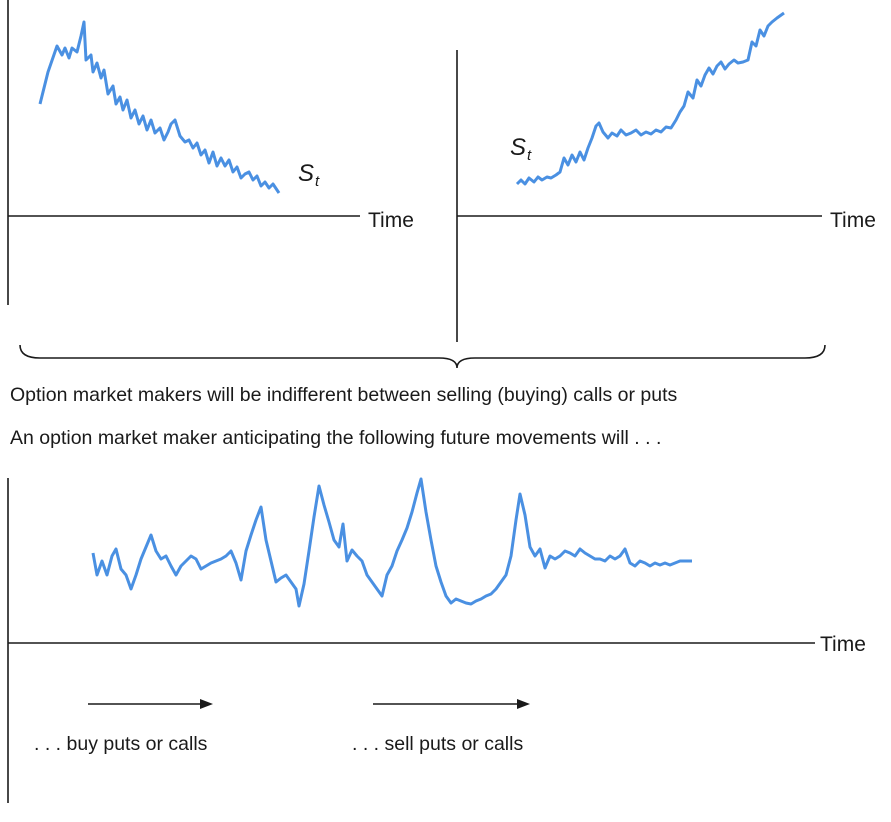 The width and height of the screenshot is (891, 822). I want to click on grouping-brace, so click(422, 356).